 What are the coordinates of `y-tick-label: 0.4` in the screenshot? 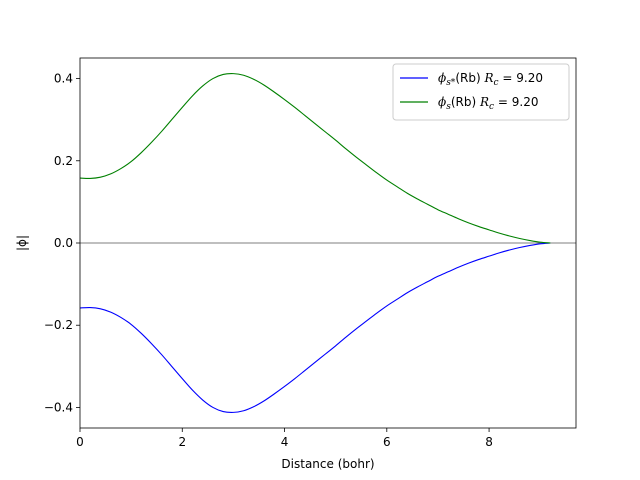 It's located at (63, 79).